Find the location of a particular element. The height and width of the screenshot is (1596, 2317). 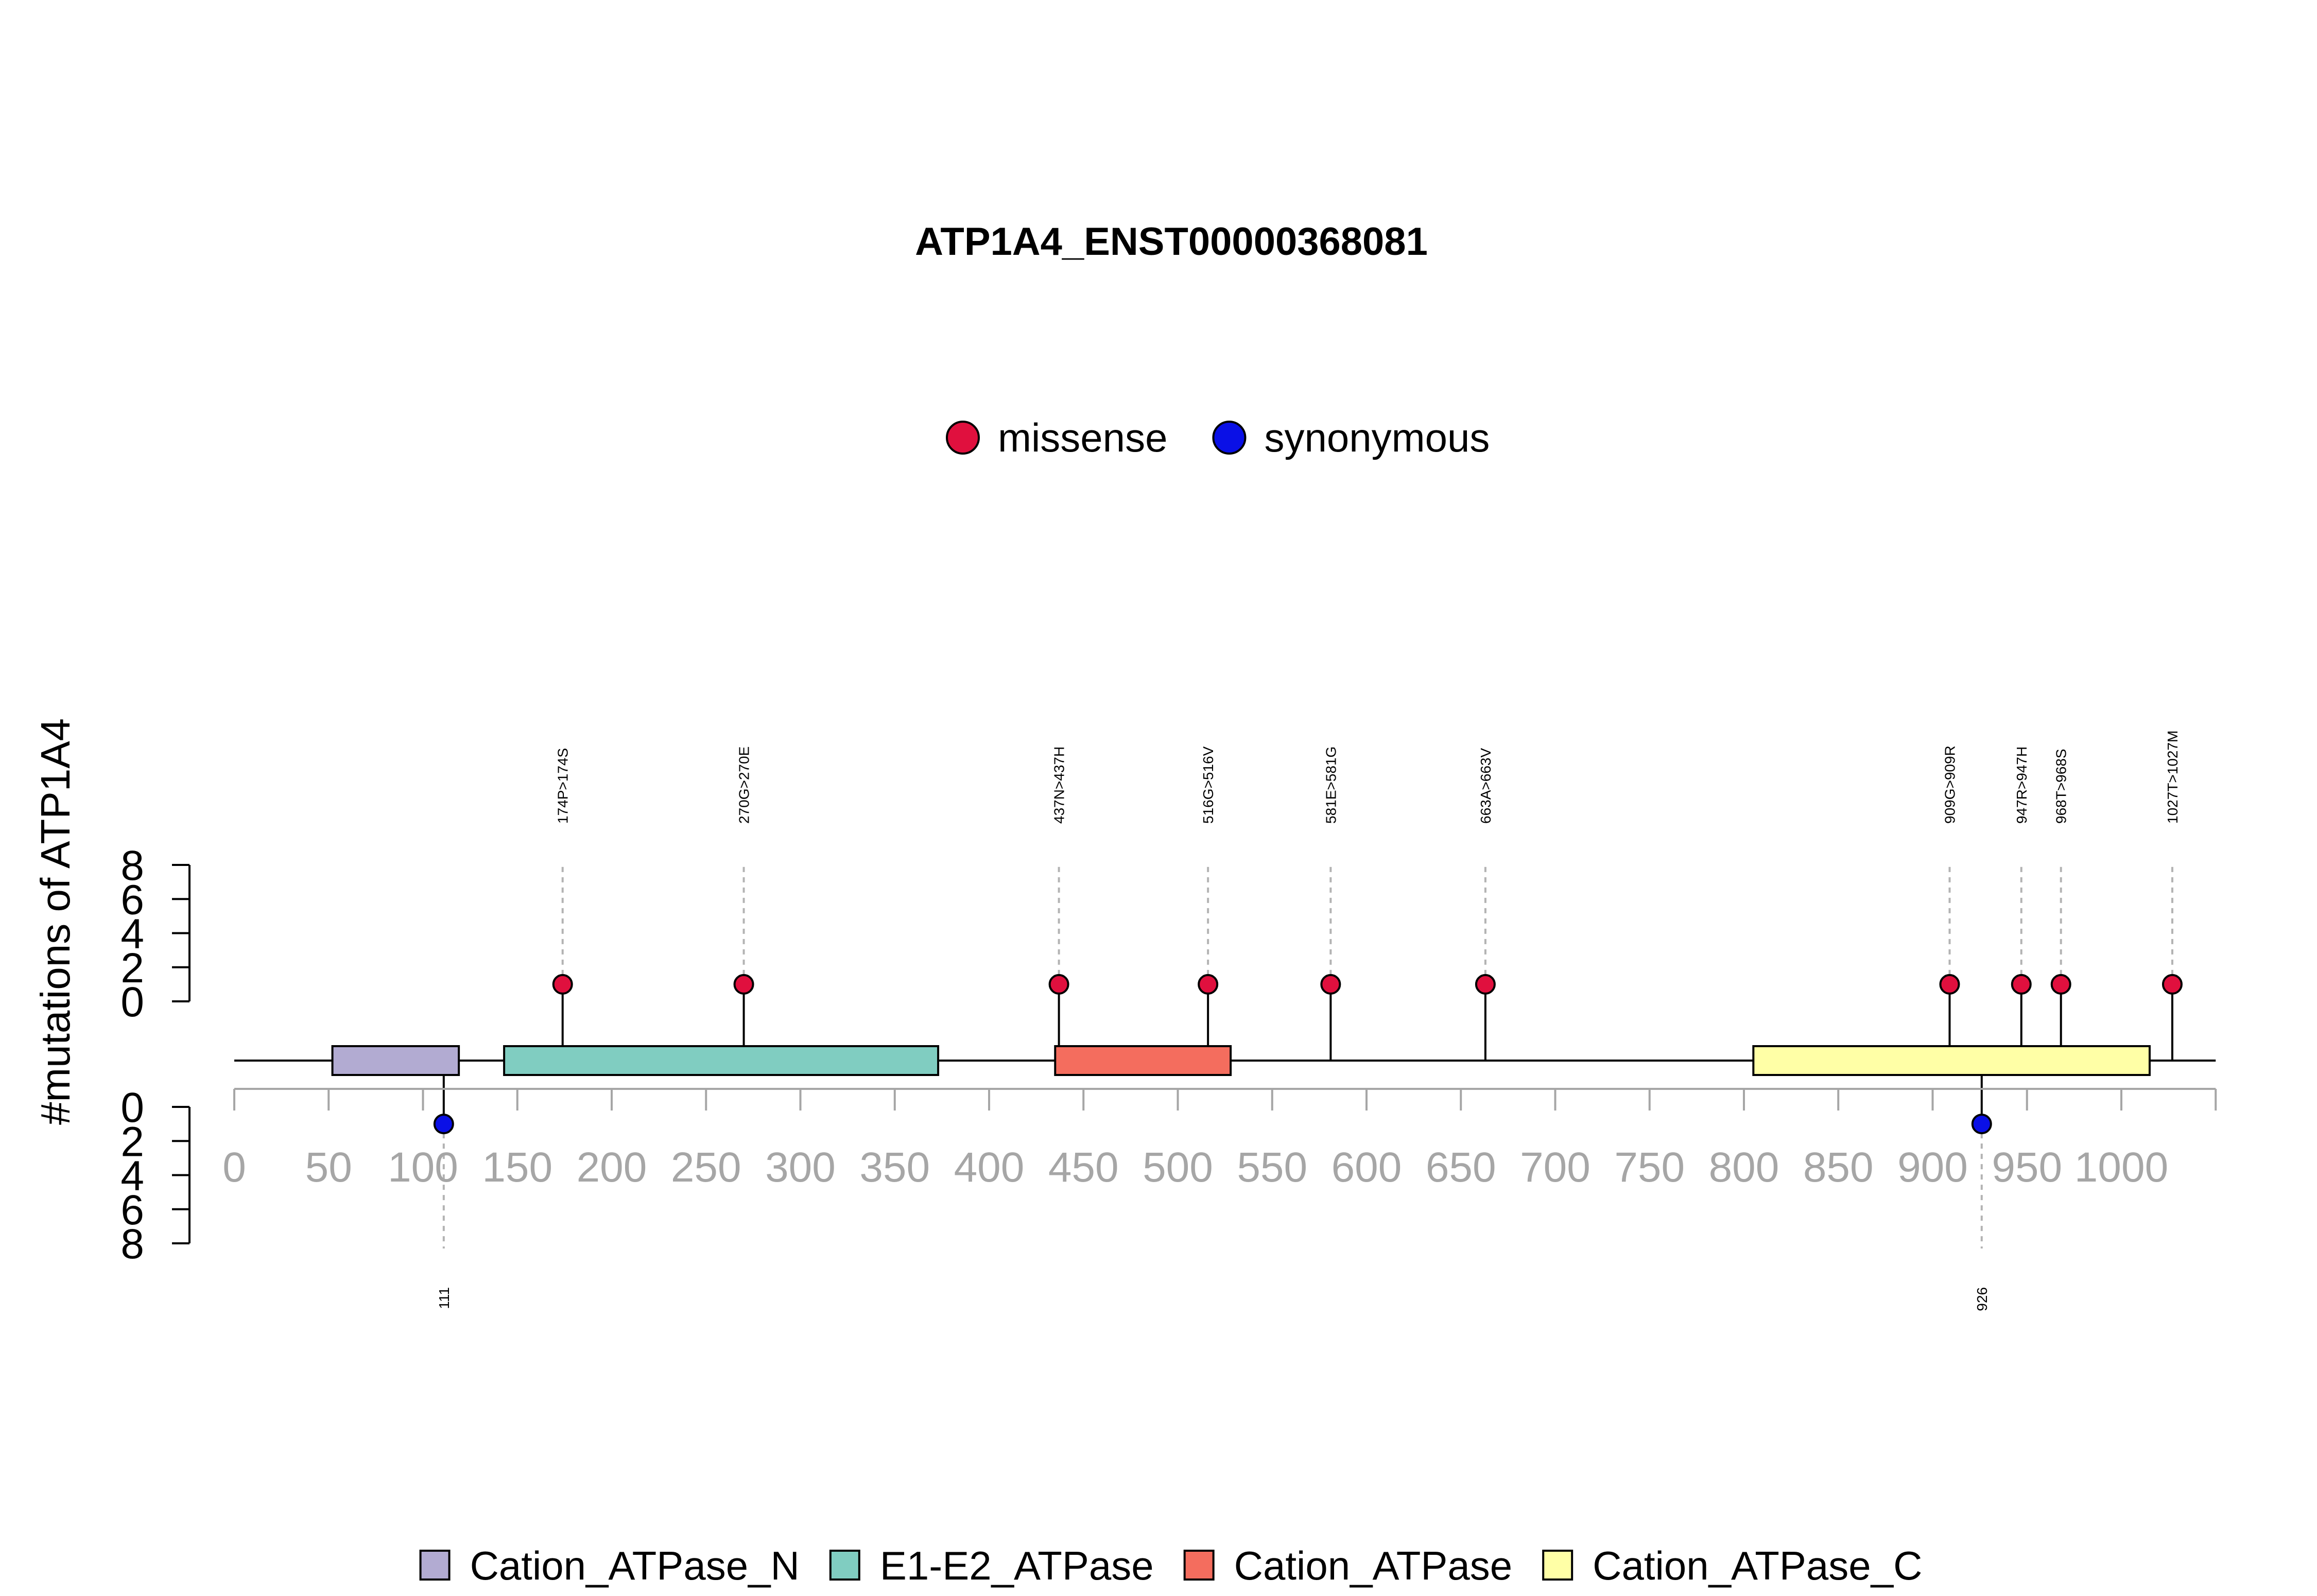

mutation-point-947r-947h is located at coordinates (2021, 985).